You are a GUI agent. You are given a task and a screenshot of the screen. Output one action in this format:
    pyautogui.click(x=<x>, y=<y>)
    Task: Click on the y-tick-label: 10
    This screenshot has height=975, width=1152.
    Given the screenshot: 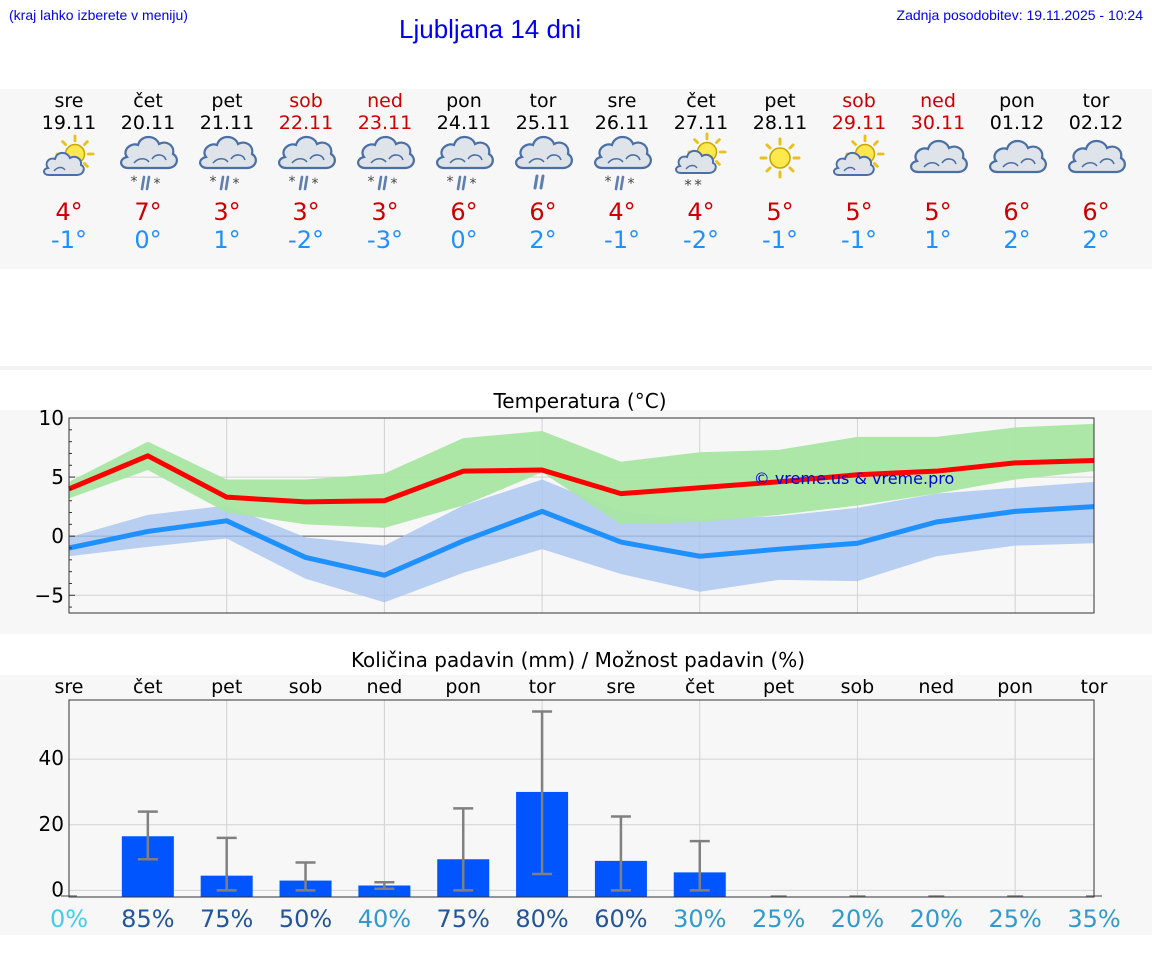 What is the action you would take?
    pyautogui.click(x=51, y=418)
    